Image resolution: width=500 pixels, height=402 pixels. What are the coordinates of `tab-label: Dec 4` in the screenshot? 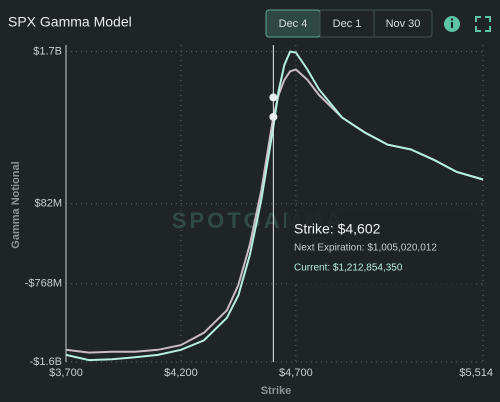 It's located at (293, 24).